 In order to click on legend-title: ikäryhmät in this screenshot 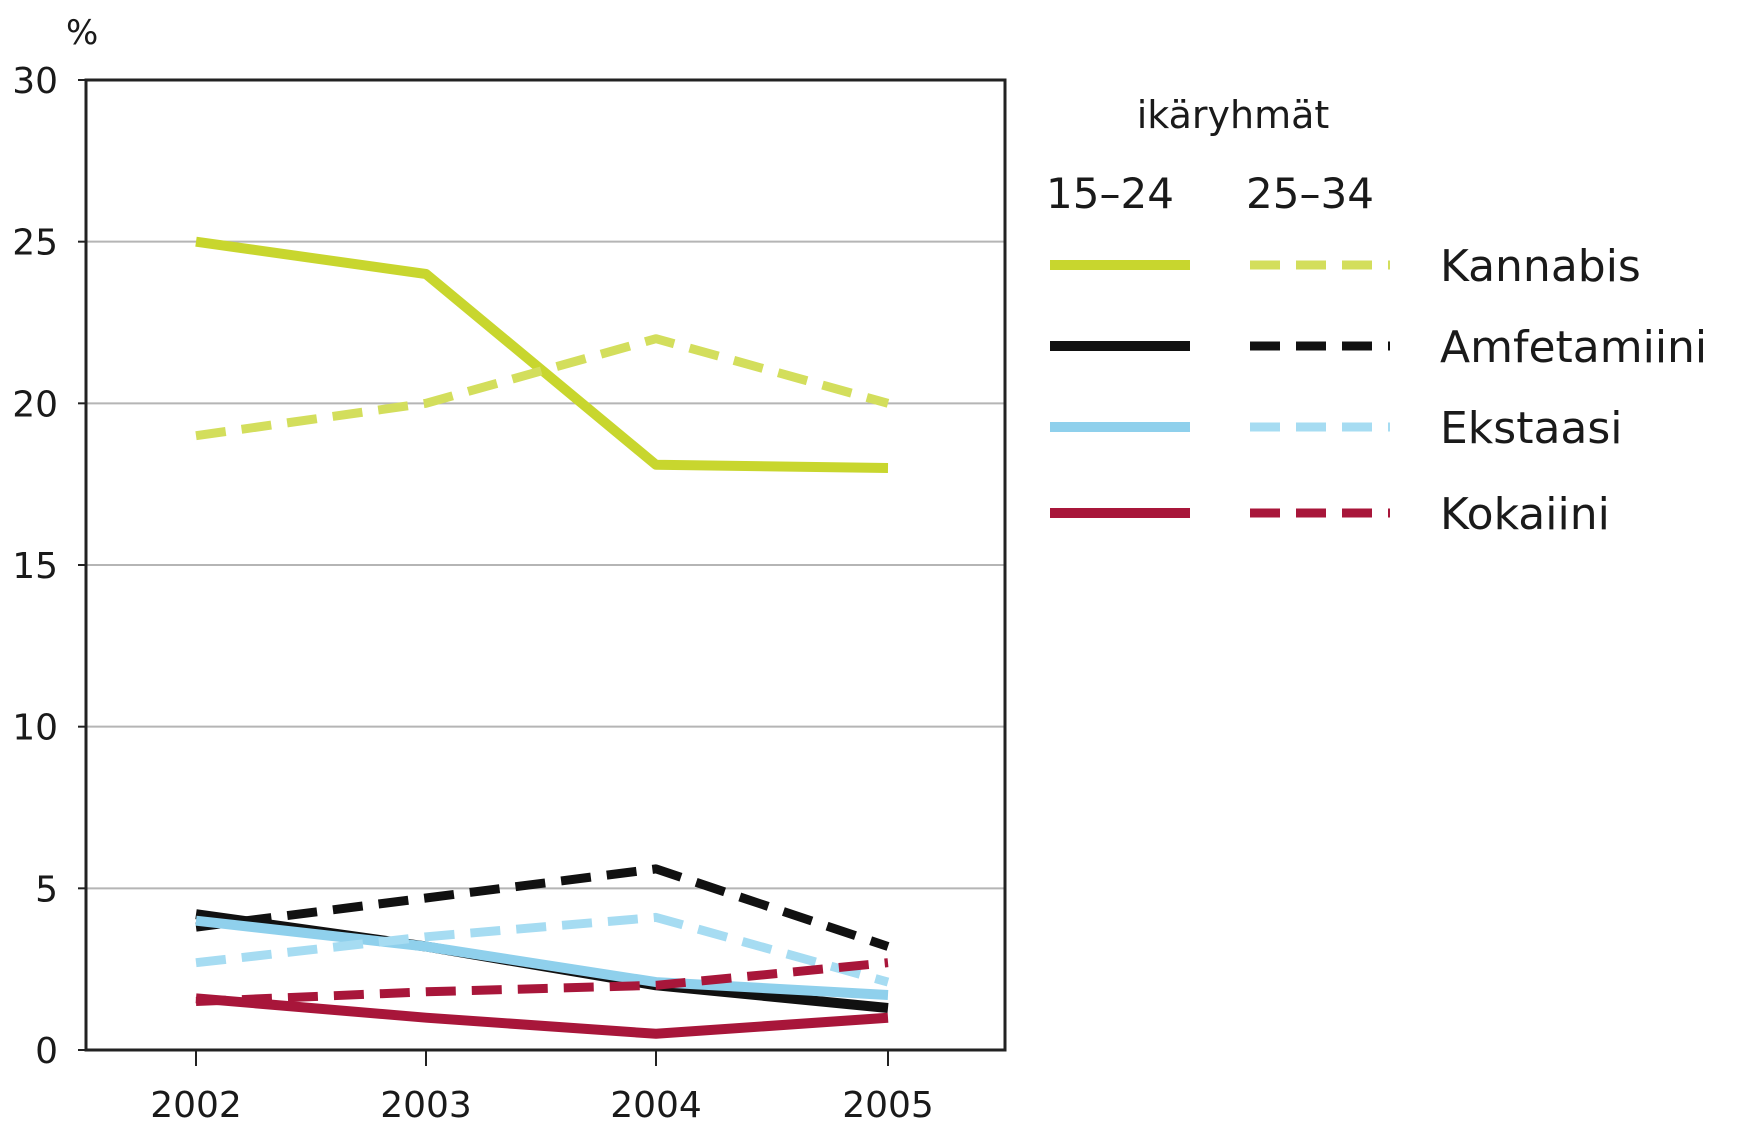, I will do `click(1233, 115)`.